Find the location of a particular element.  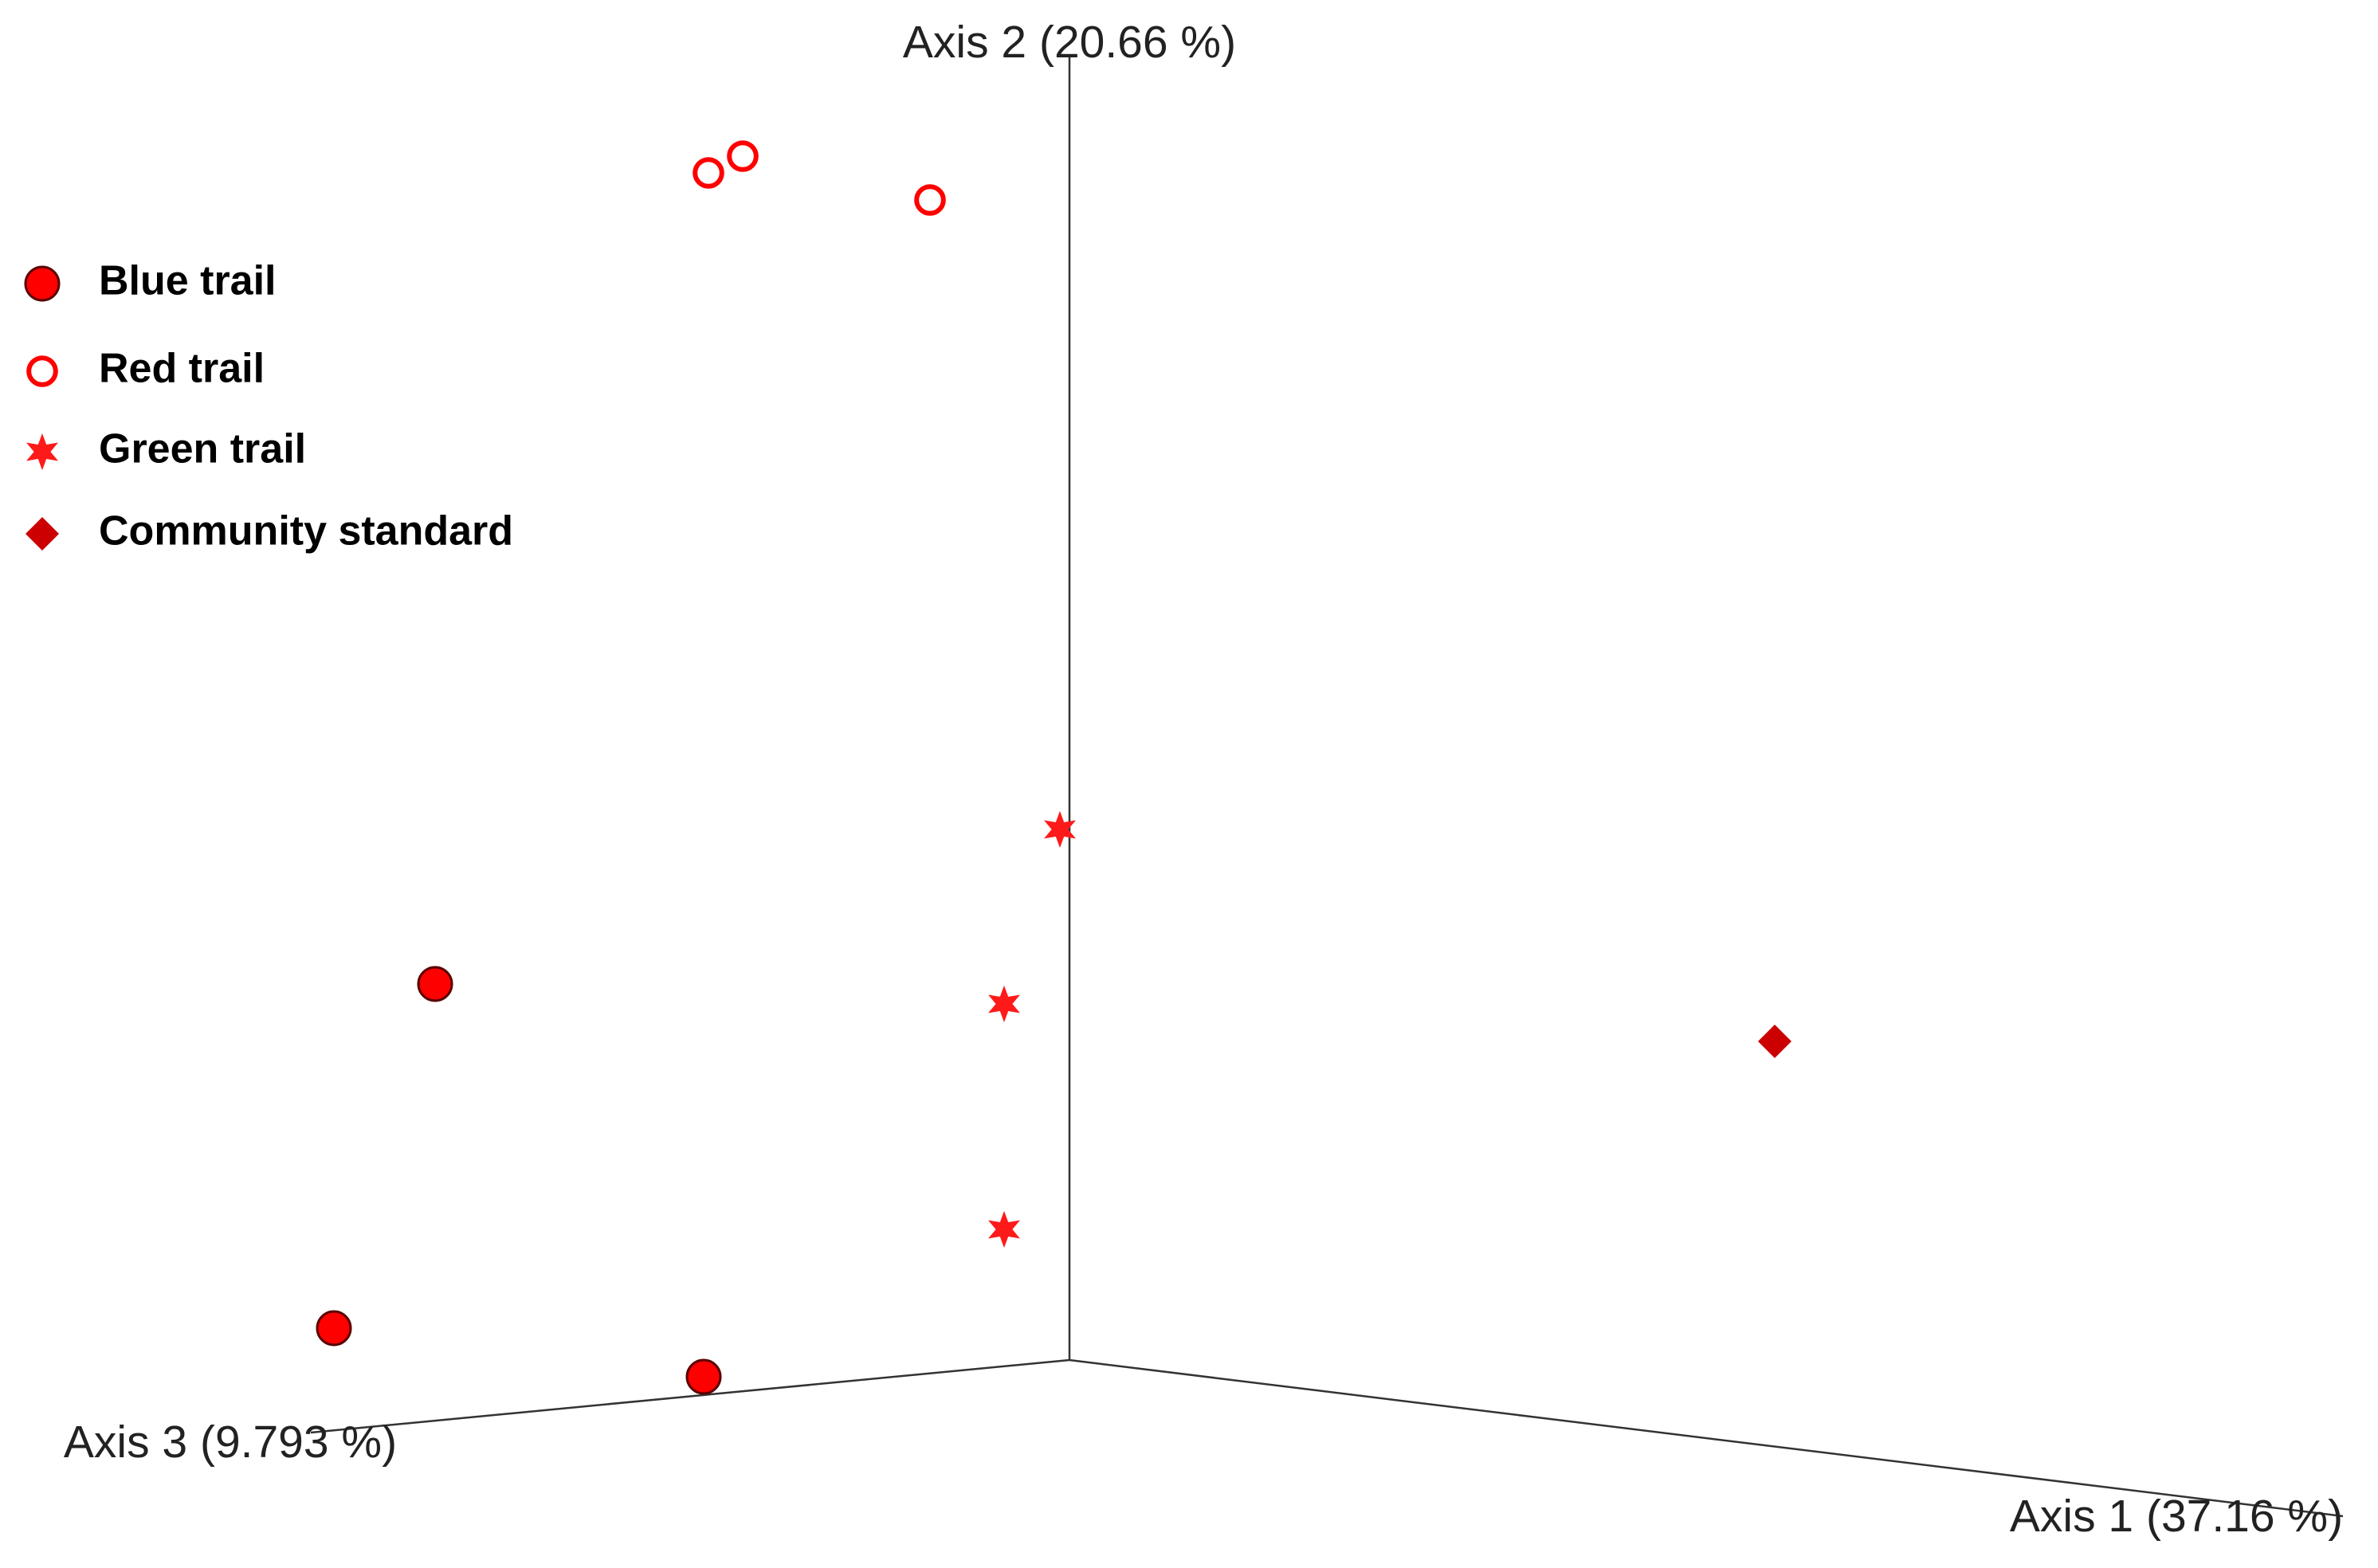

legend-label: Green trail is located at coordinates (202, 449).